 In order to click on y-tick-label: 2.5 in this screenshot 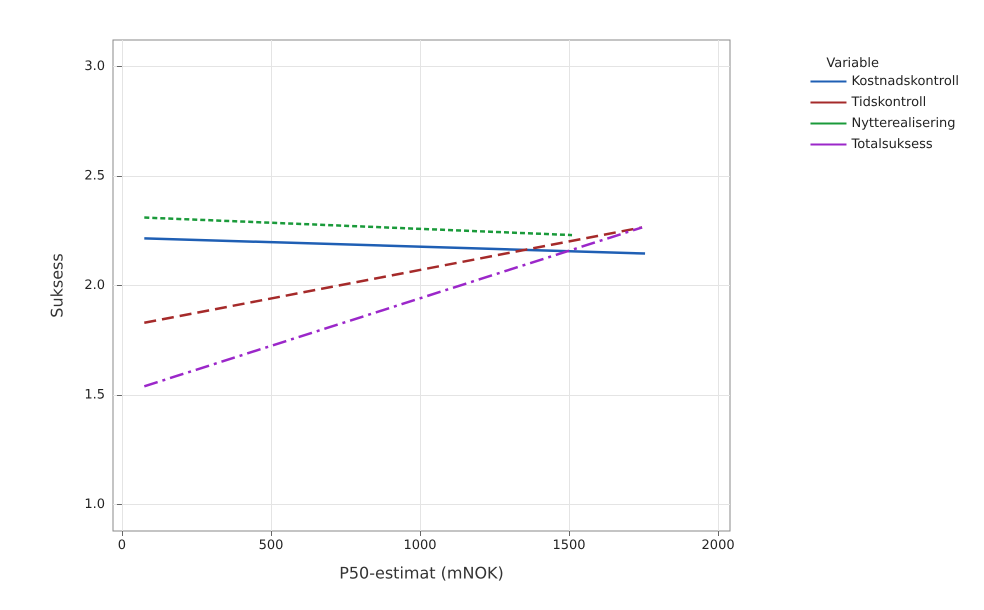, I will do `click(94, 176)`.